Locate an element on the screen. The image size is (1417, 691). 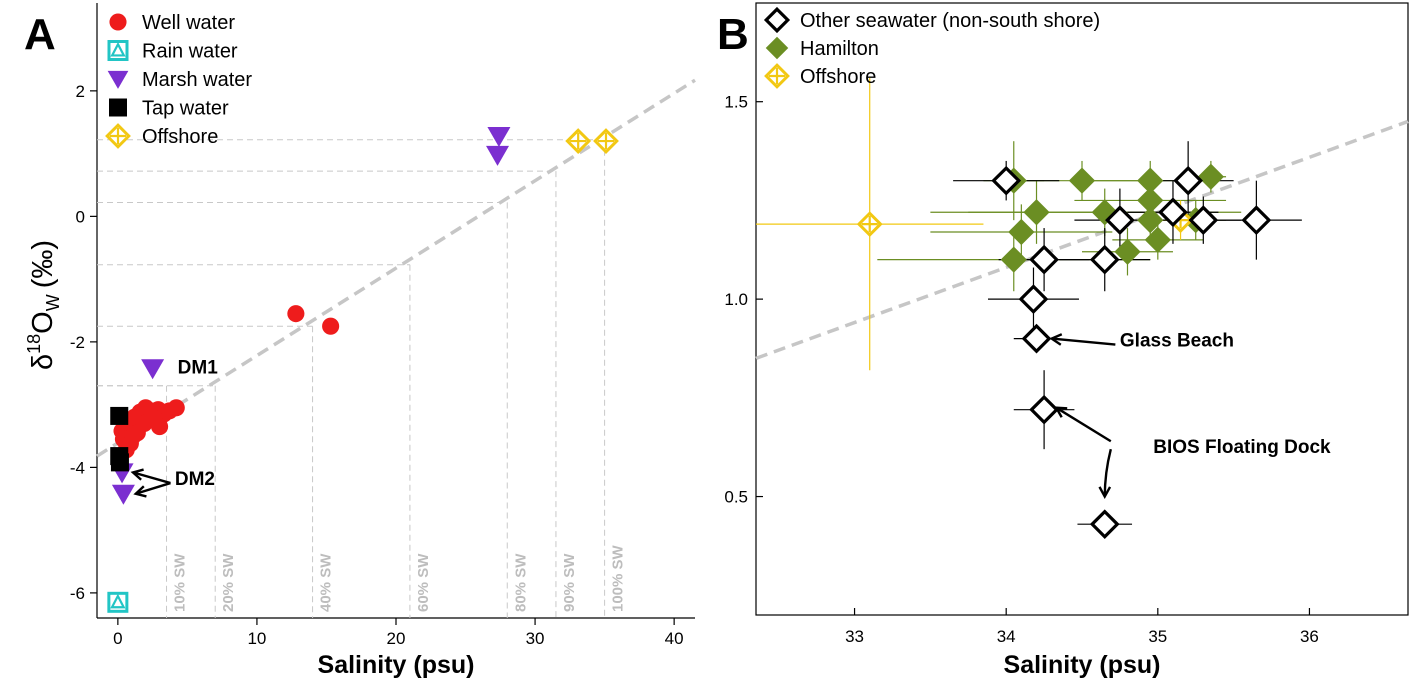
legend-label-other-seawater-non-south-shore: Other seawater (non-south shore) is located at coordinates (950, 21).